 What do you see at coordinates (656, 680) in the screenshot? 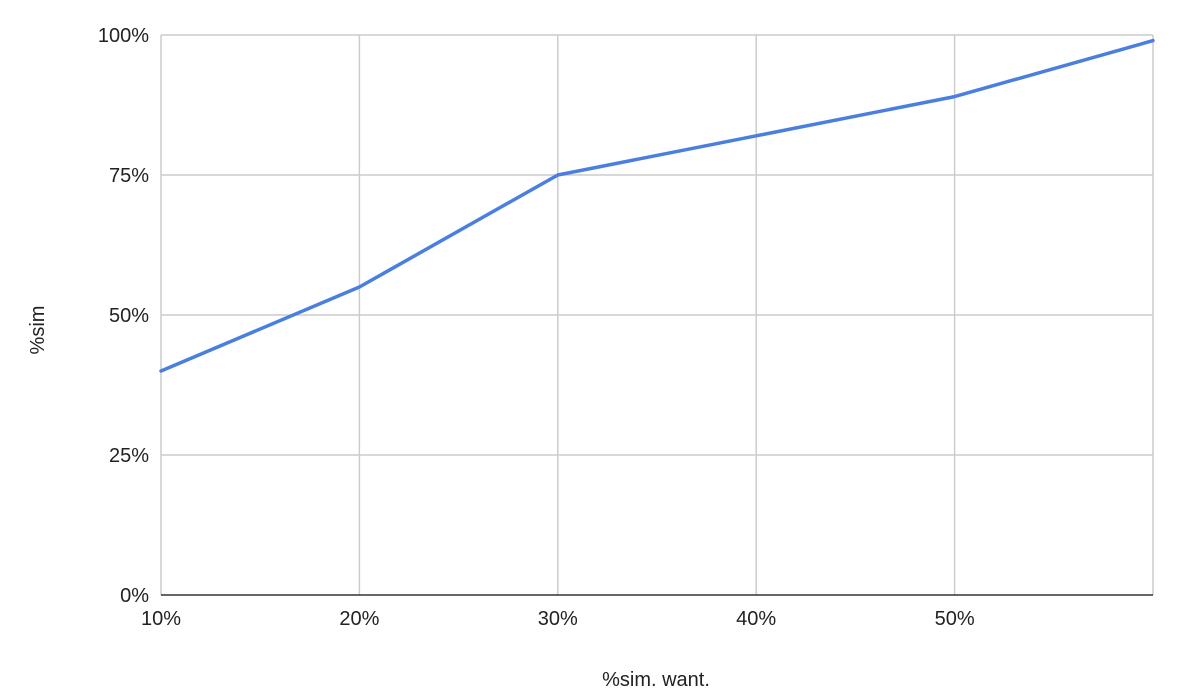
I see `x-axis-title: %sim. want.` at bounding box center [656, 680].